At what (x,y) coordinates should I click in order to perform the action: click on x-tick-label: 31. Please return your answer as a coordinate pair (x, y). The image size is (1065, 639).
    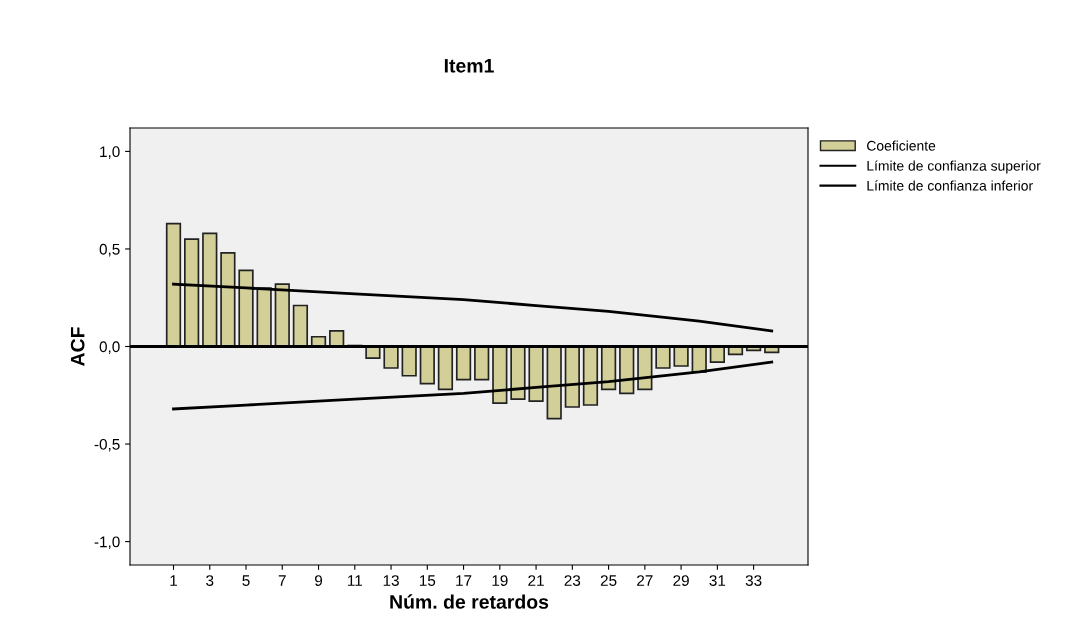
    Looking at the image, I should click on (717, 580).